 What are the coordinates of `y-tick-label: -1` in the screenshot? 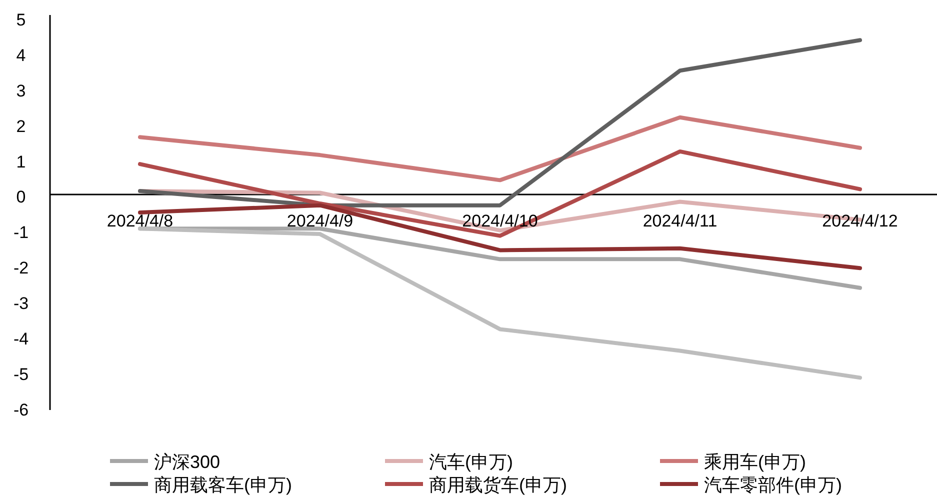 It's located at (21, 232).